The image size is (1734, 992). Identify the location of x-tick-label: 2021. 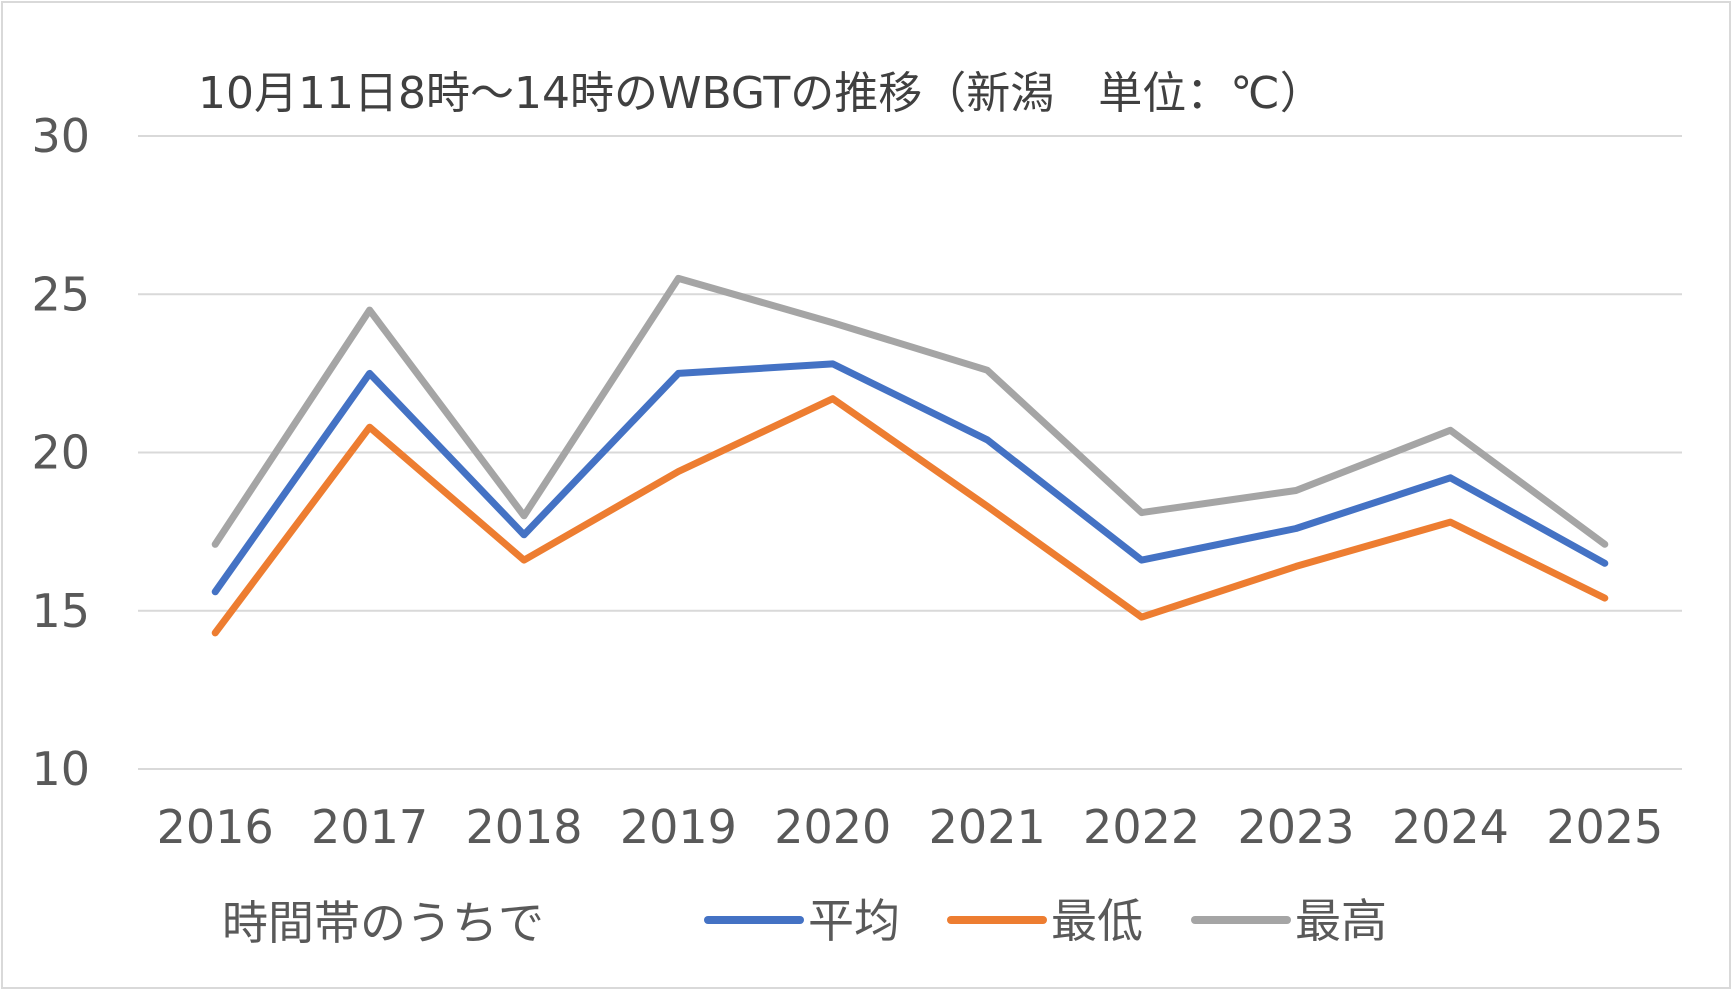
(987, 827).